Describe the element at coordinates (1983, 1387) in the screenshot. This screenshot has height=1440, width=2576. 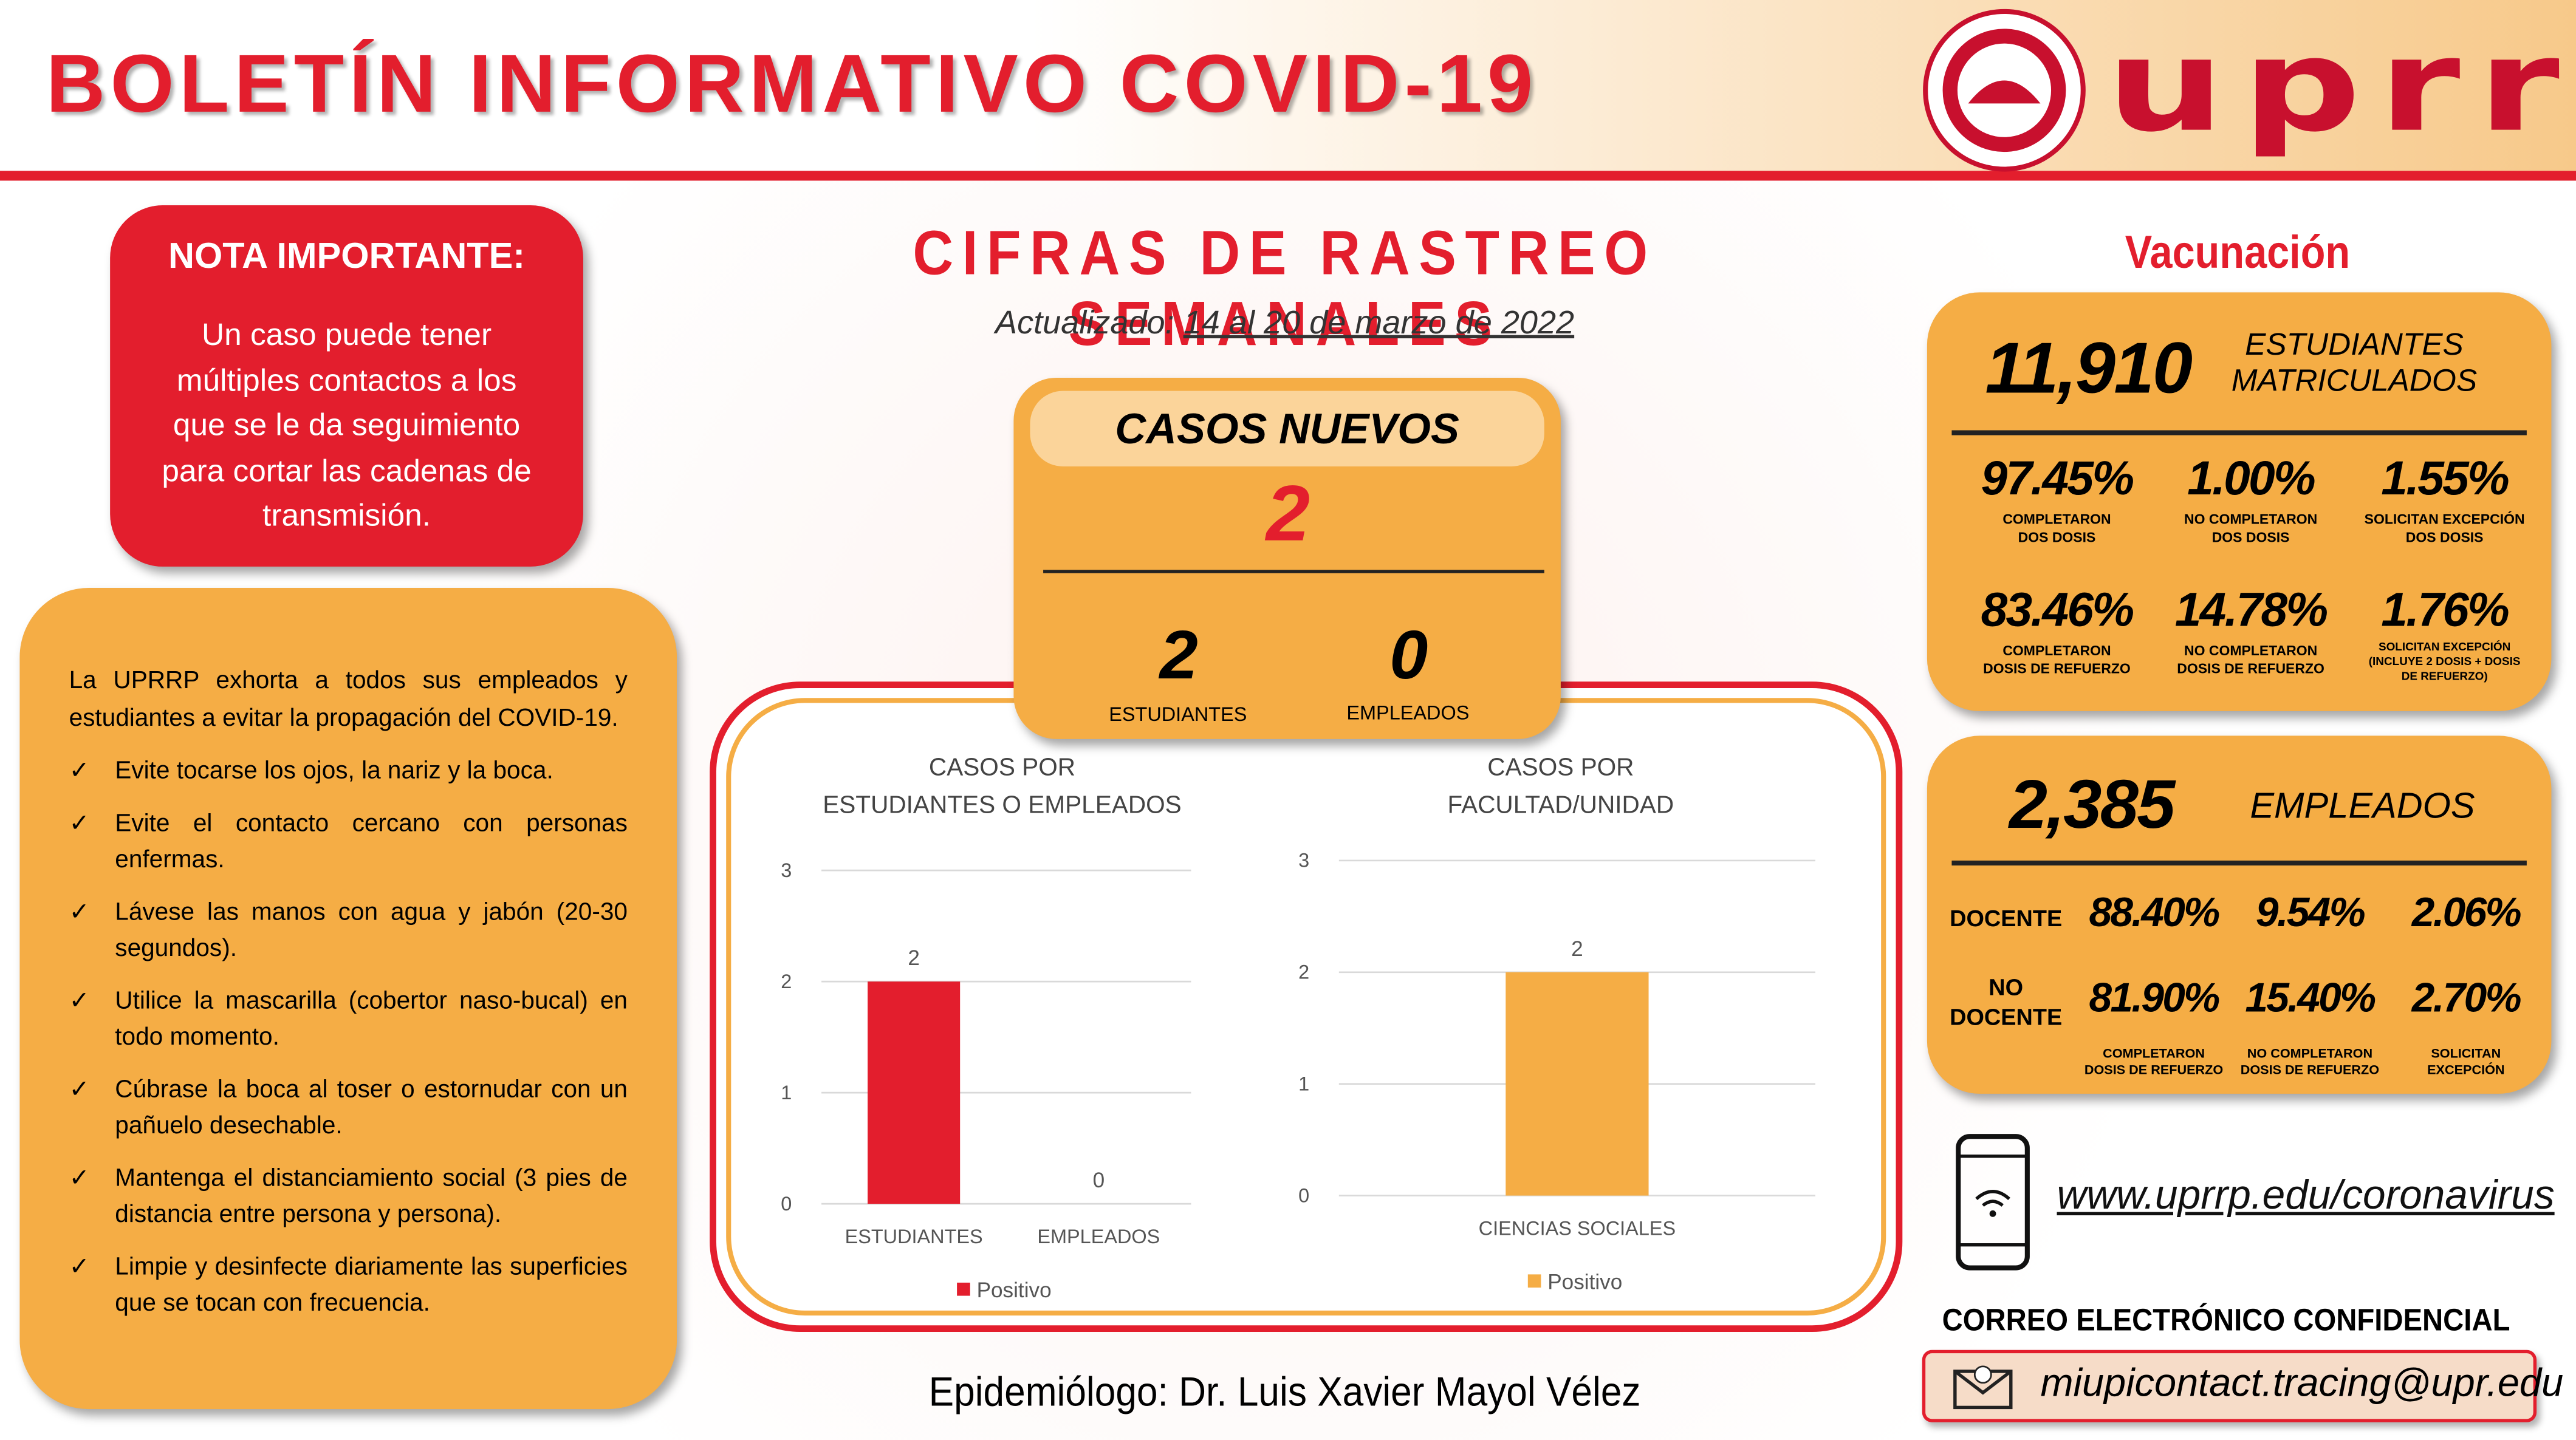
I see `mail-icon` at that location.